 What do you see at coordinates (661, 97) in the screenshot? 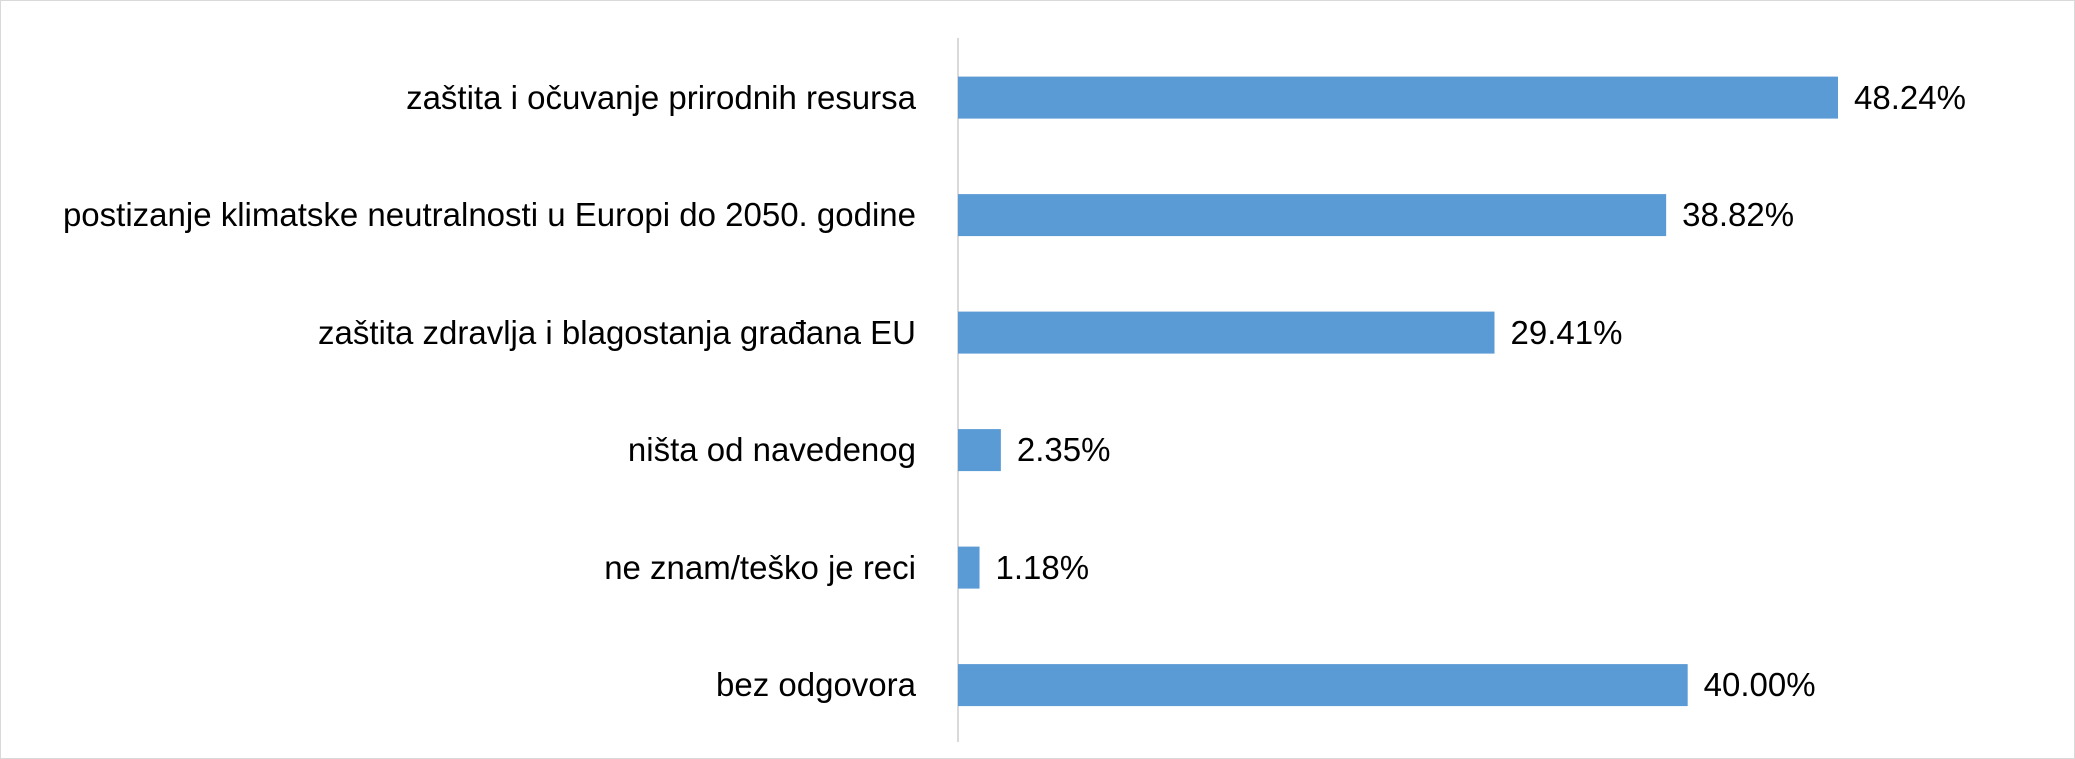
I see `category-label: zaštita i očuvanje prirodnih resursa` at bounding box center [661, 97].